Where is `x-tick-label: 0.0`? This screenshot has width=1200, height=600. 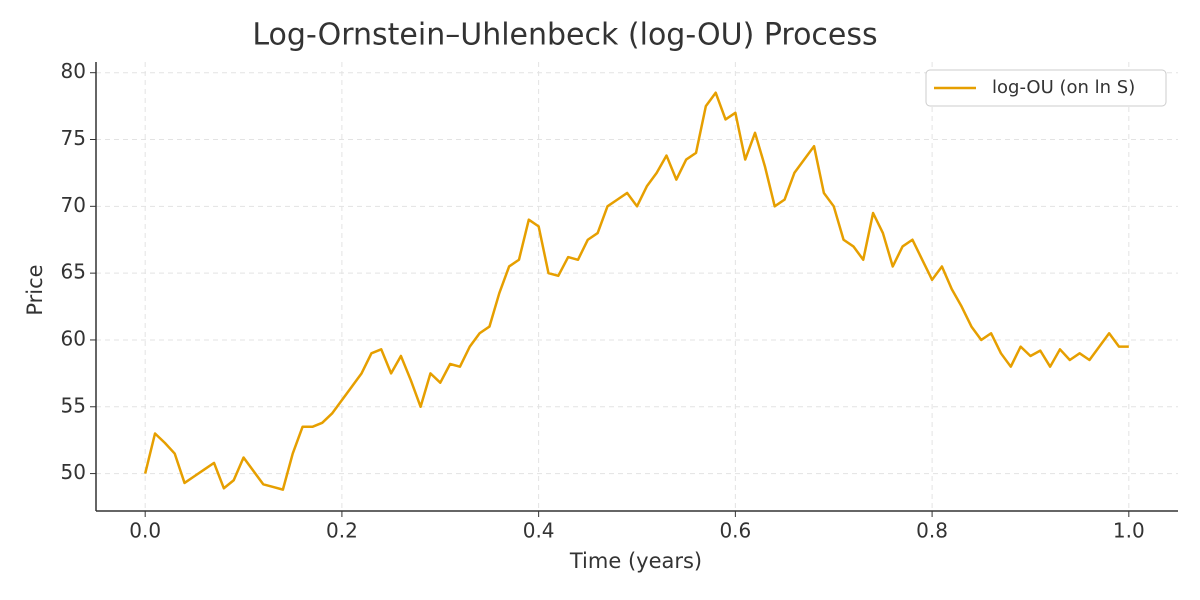
x-tick-label: 0.0 is located at coordinates (145, 531).